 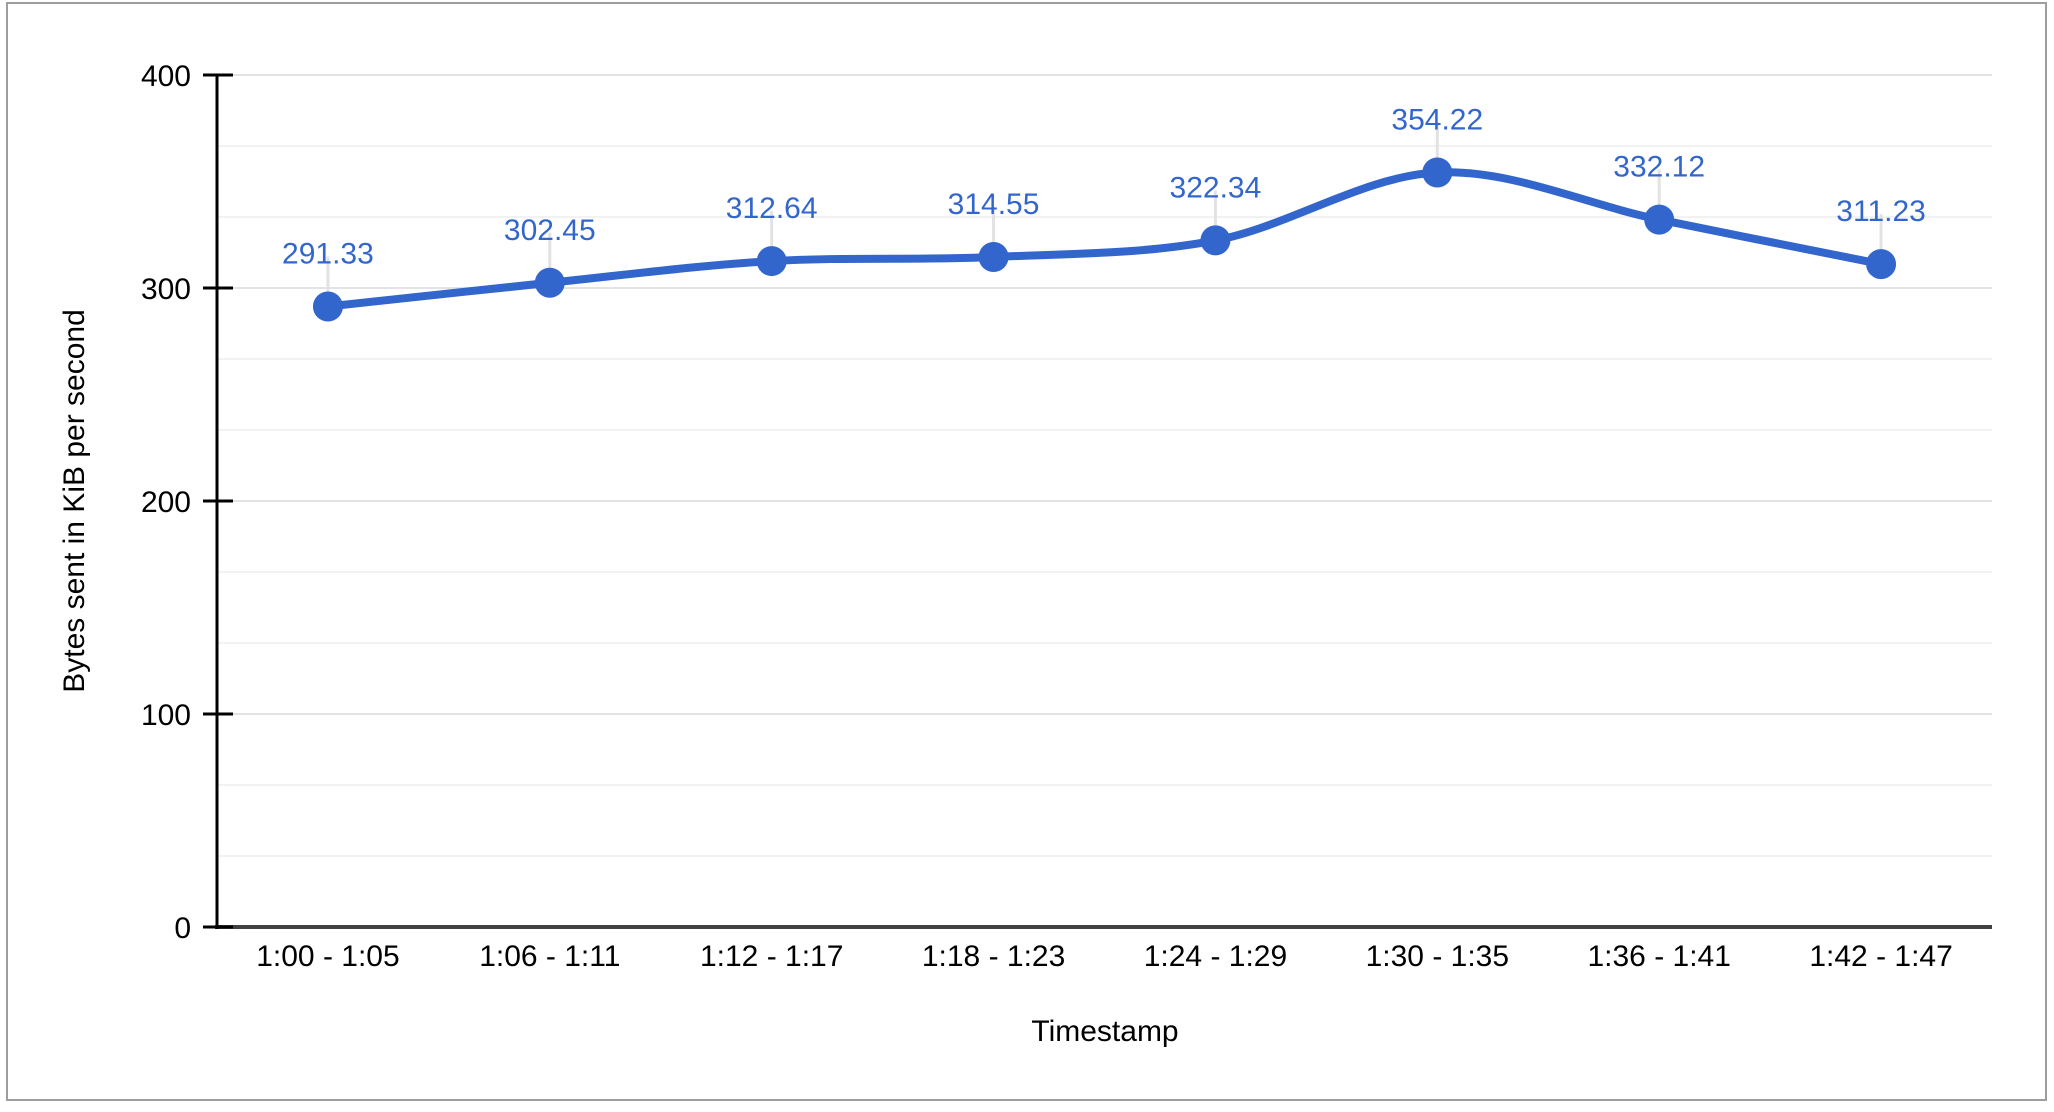 I want to click on series-line, so click(x=1104, y=239).